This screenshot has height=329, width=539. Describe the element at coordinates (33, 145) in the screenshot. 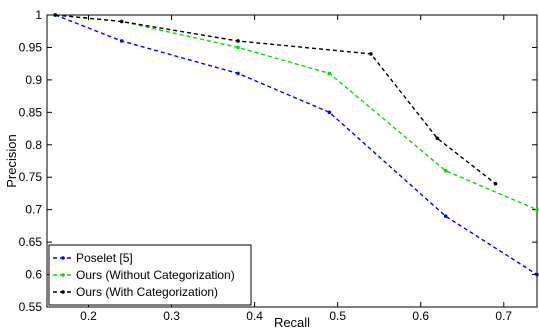

I see `y-tick-label: 0.8` at that location.